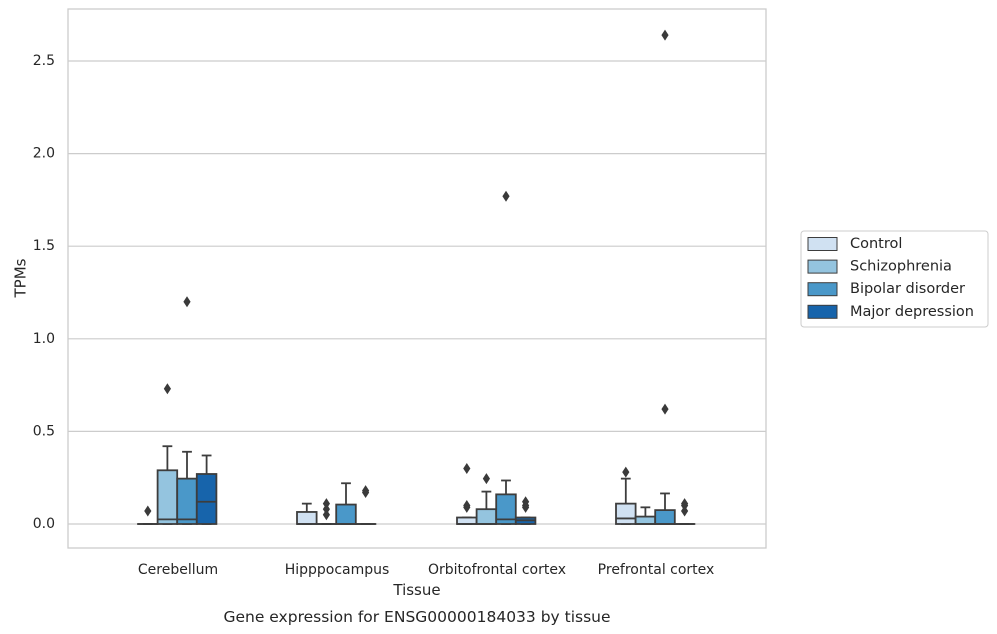 This screenshot has height=634, width=997. What do you see at coordinates (44, 154) in the screenshot?
I see `y-tick-label: 2.0` at bounding box center [44, 154].